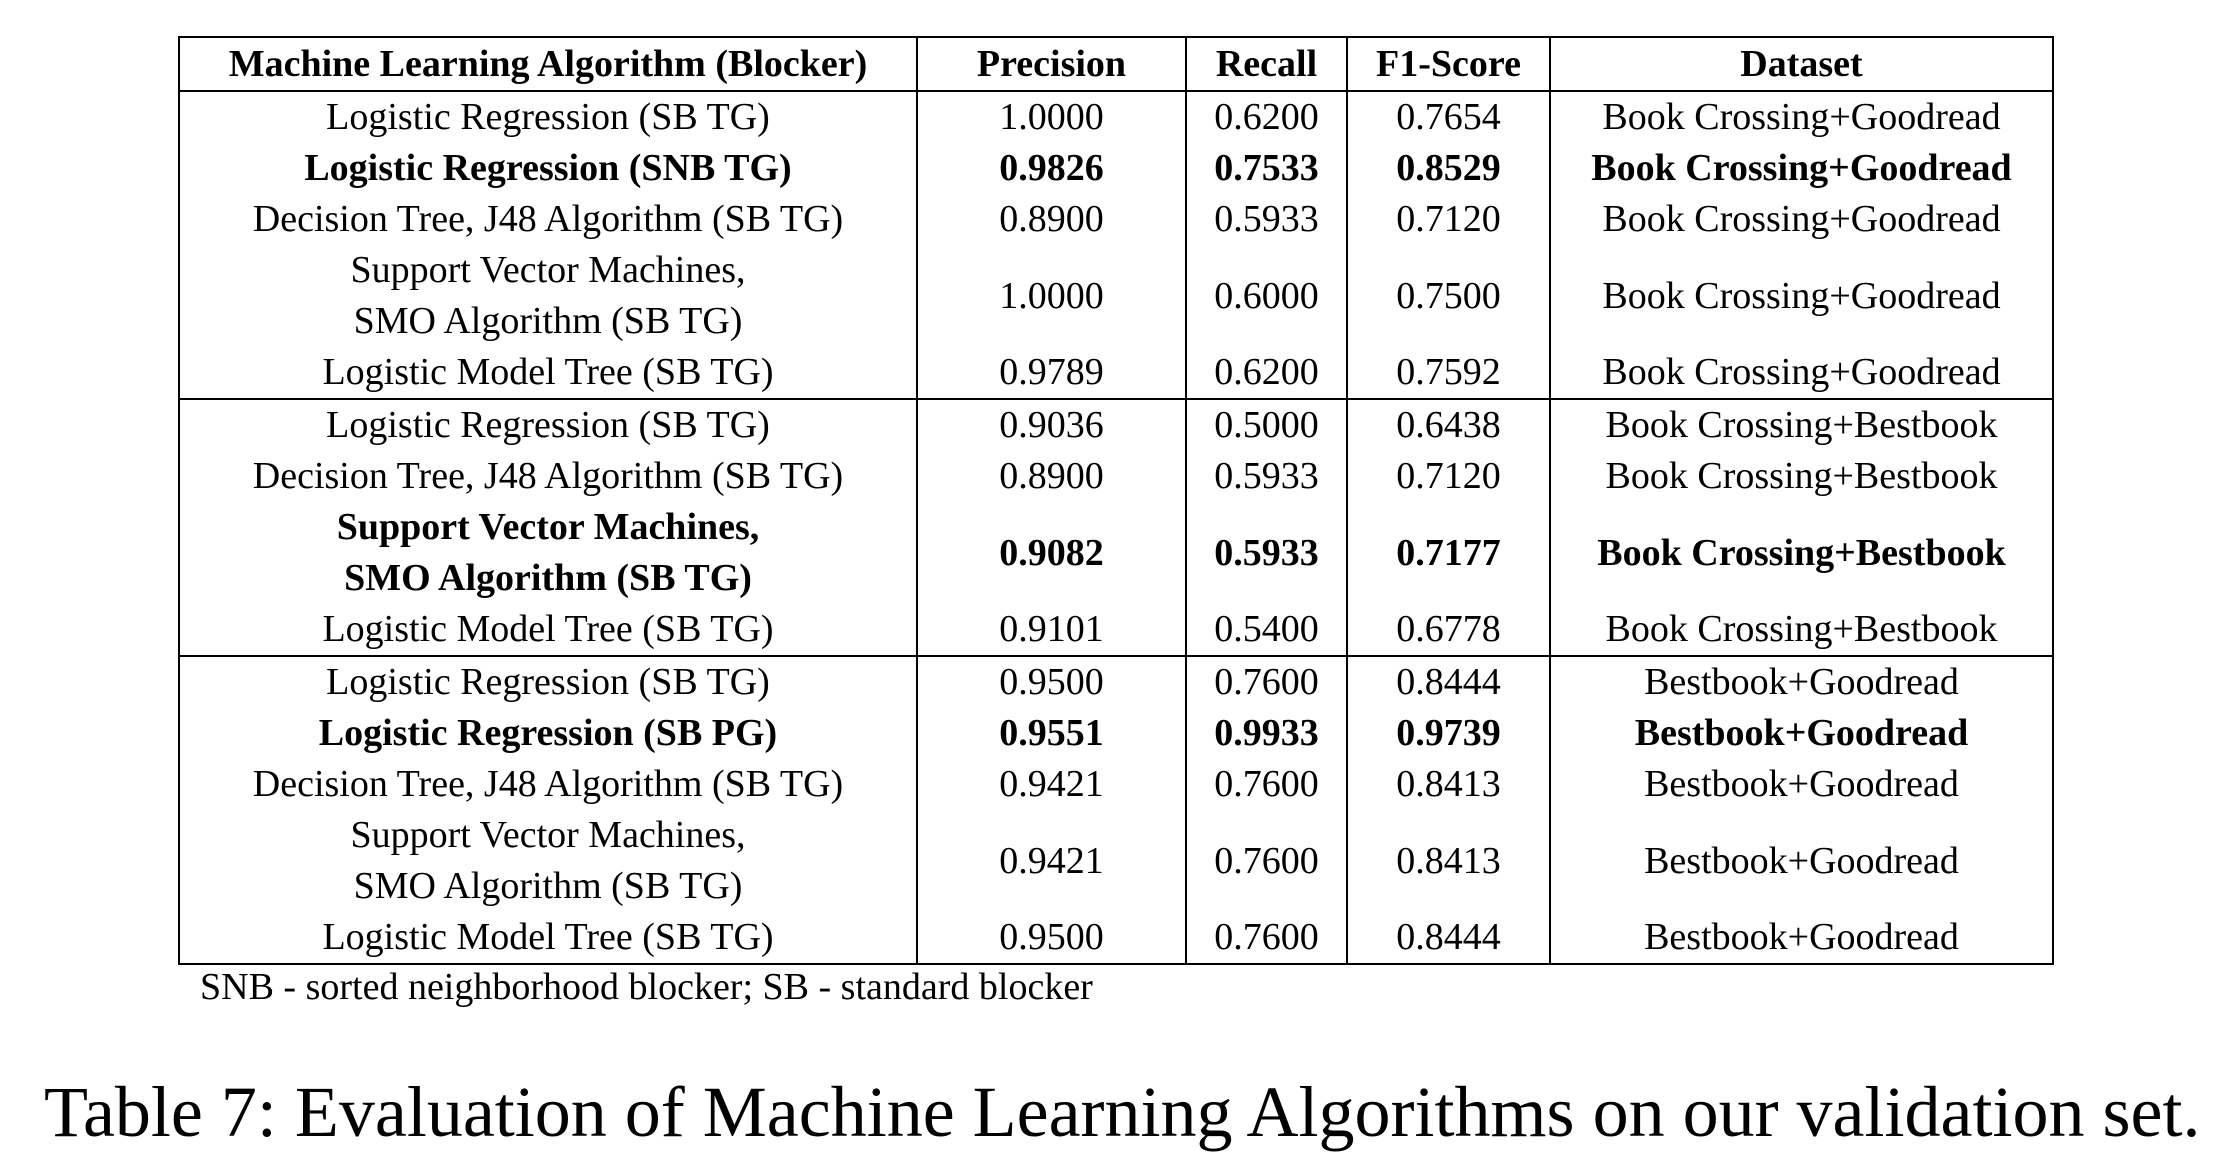  I want to click on cell-precision: 0.9500, so click(1051, 682).